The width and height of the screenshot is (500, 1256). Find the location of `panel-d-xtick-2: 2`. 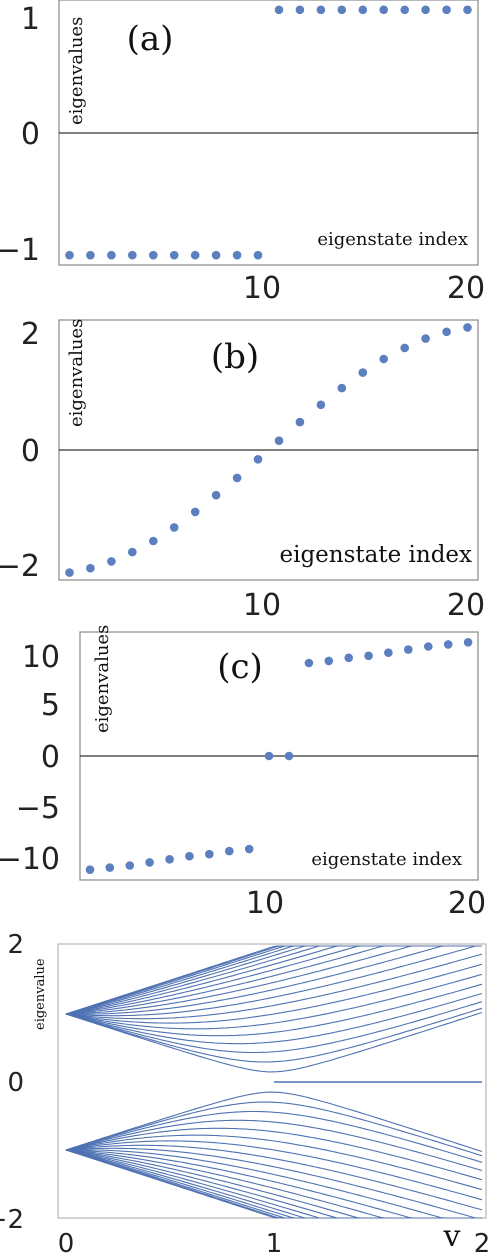

panel-d-xtick-2: 2 is located at coordinates (482, 1242).